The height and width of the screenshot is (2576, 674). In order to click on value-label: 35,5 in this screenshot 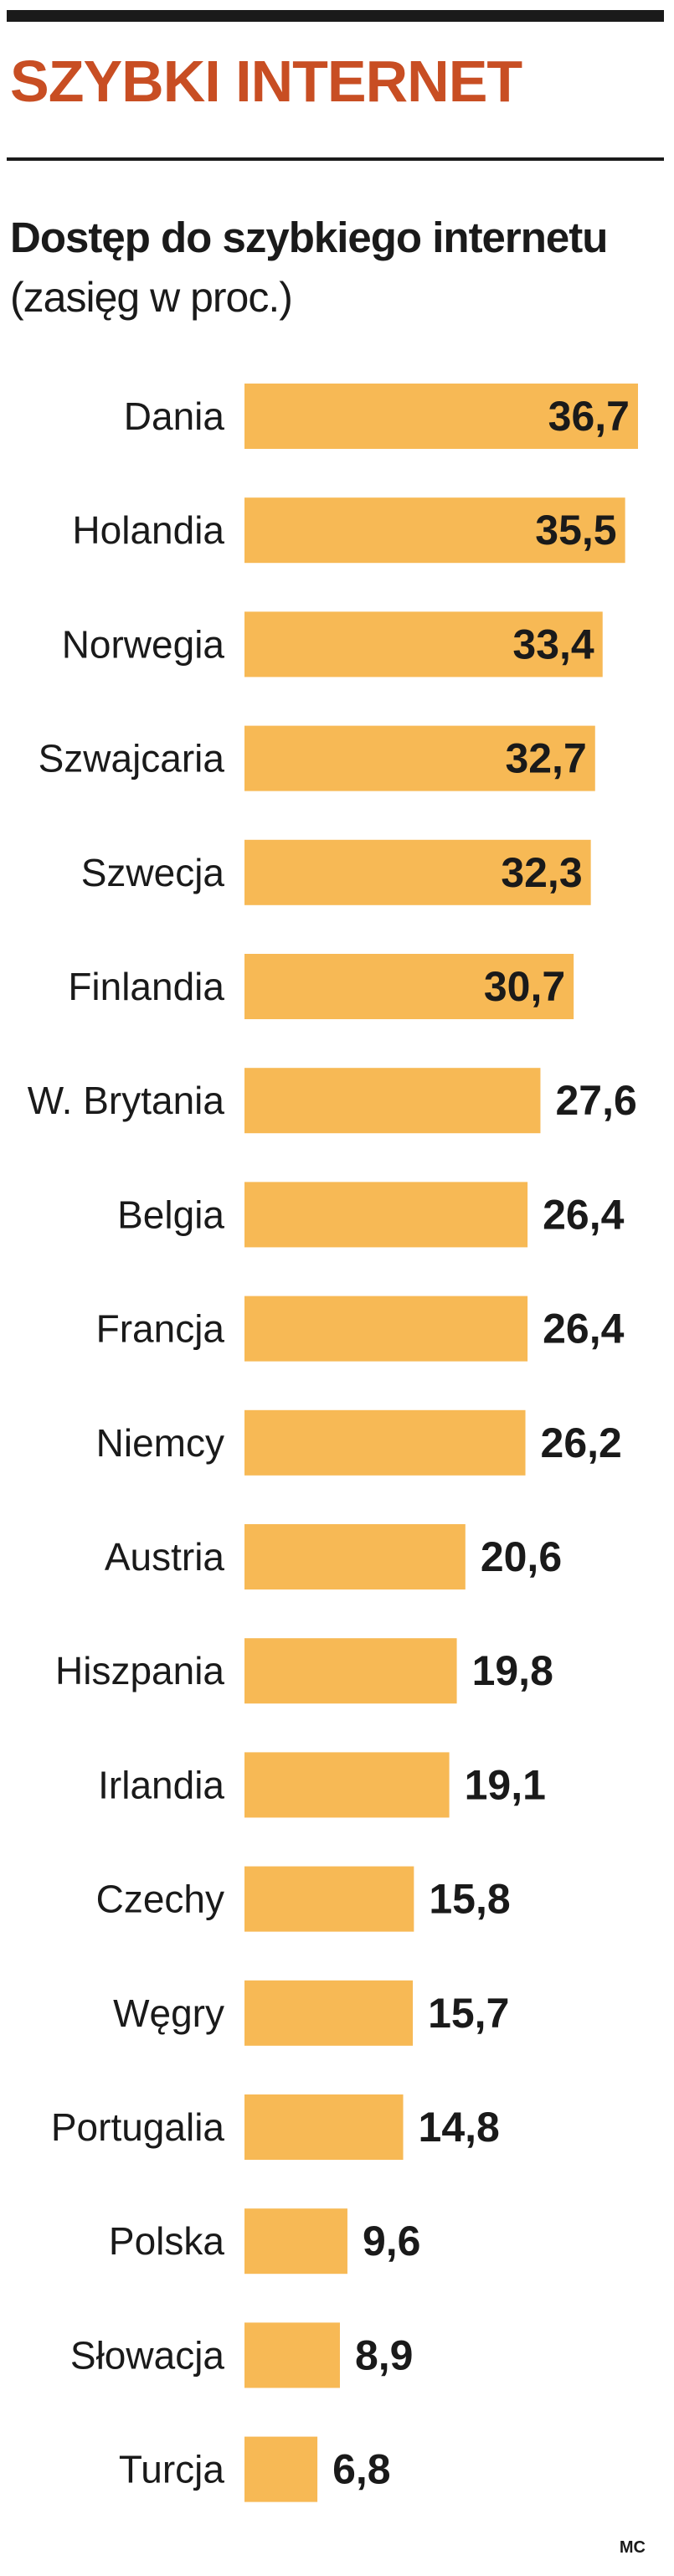, I will do `click(575, 530)`.